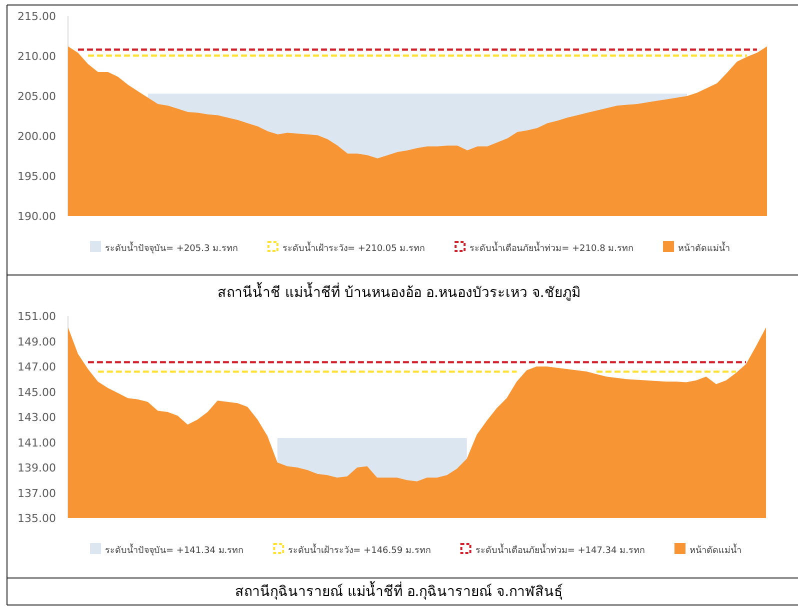 The width and height of the screenshot is (798, 606). What do you see at coordinates (353, 247) in the screenshot?
I see `legend-label: ระดับน้ำเฝ้าระวัง= +210.05 ม.รทก` at bounding box center [353, 247].